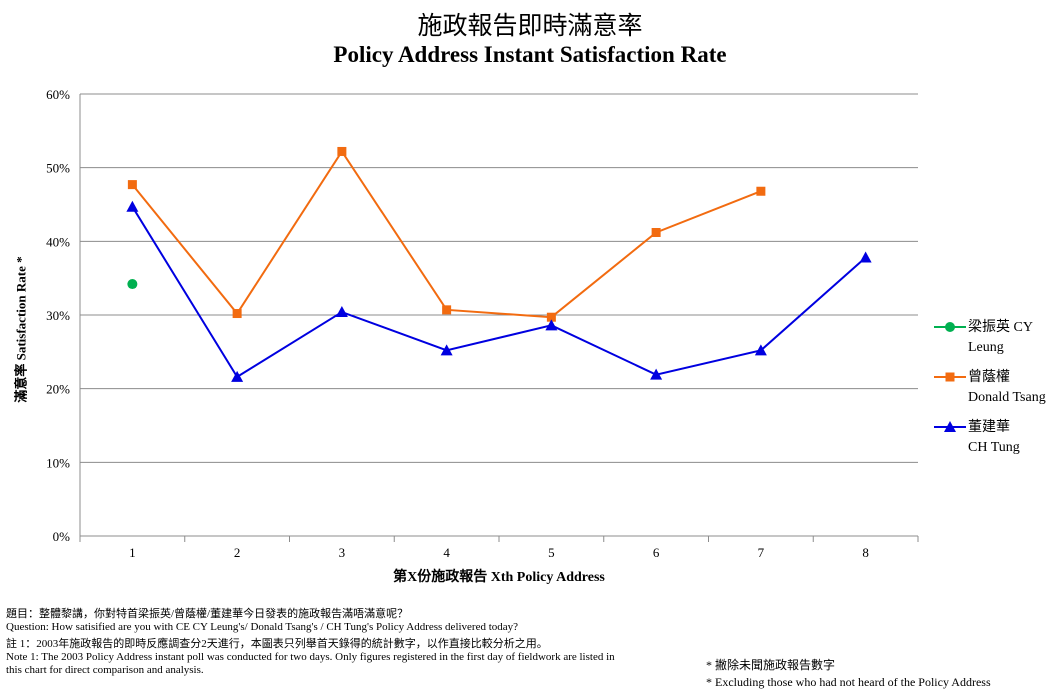  I want to click on x-tick-label: 7, so click(761, 552).